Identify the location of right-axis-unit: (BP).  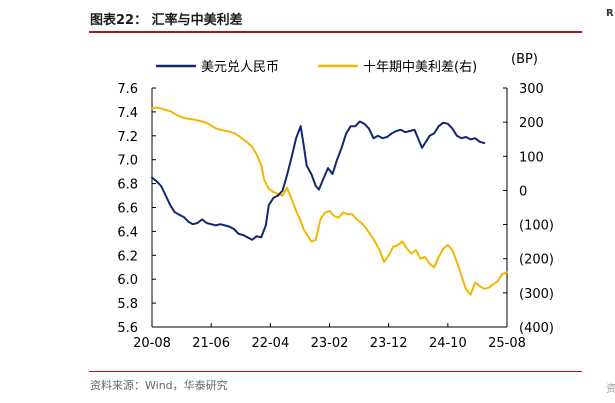
(524, 59).